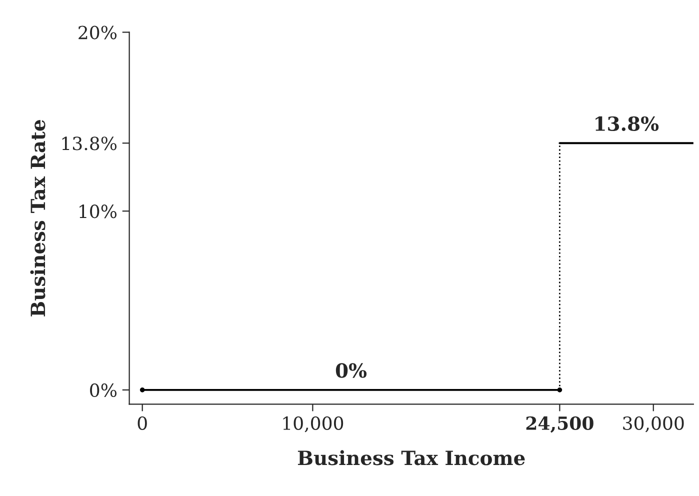 This screenshot has width=699, height=496. What do you see at coordinates (653, 424) in the screenshot?
I see `x-tick-label: 30,000` at bounding box center [653, 424].